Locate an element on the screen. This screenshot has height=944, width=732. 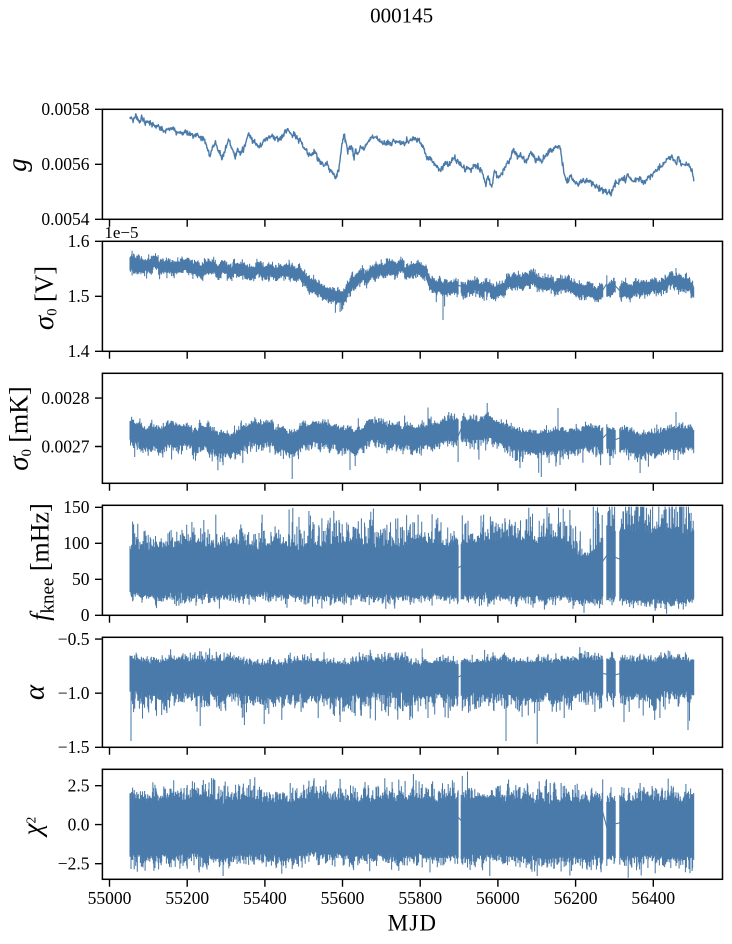
svg-text: −1.0 is located at coordinates (74, 693).